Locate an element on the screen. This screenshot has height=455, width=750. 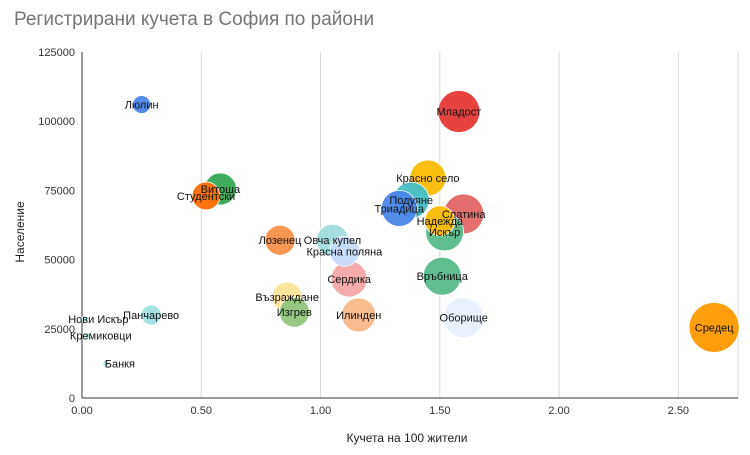
x-tick-label: 1.00 is located at coordinates (320, 411).